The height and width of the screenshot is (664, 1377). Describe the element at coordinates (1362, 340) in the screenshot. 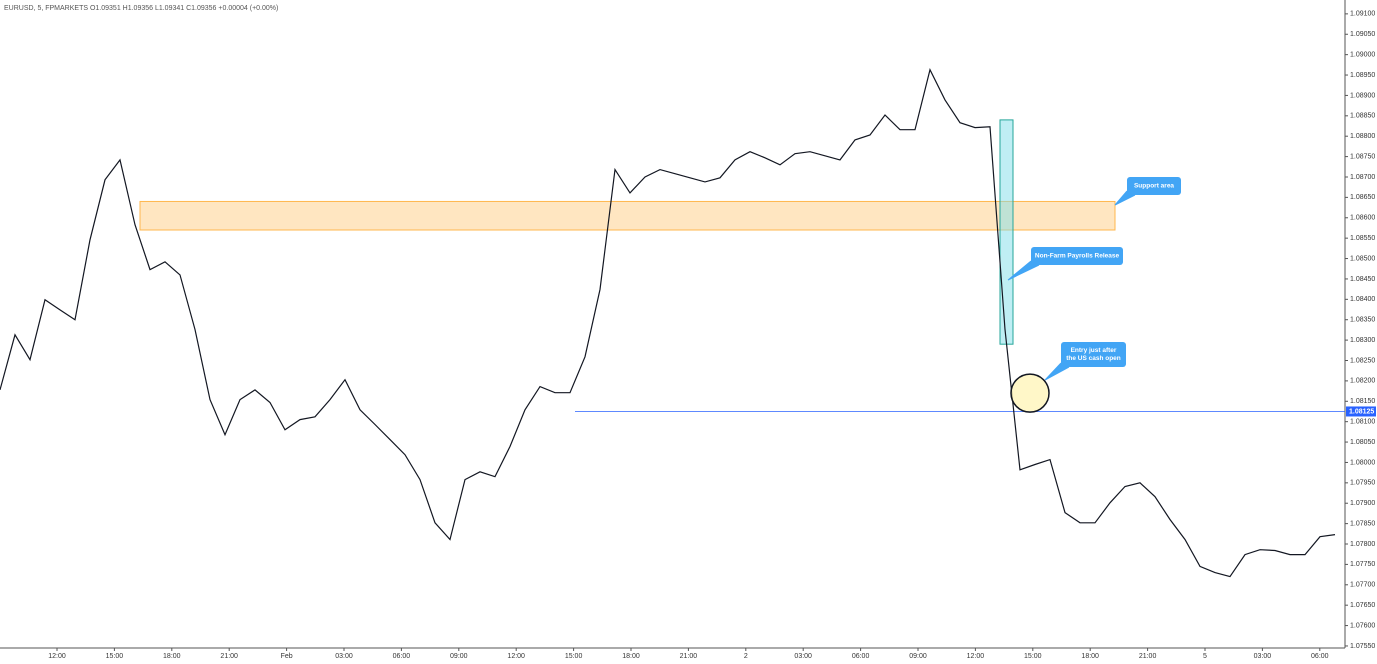

I see `y-tick-label: 1.08300` at that location.